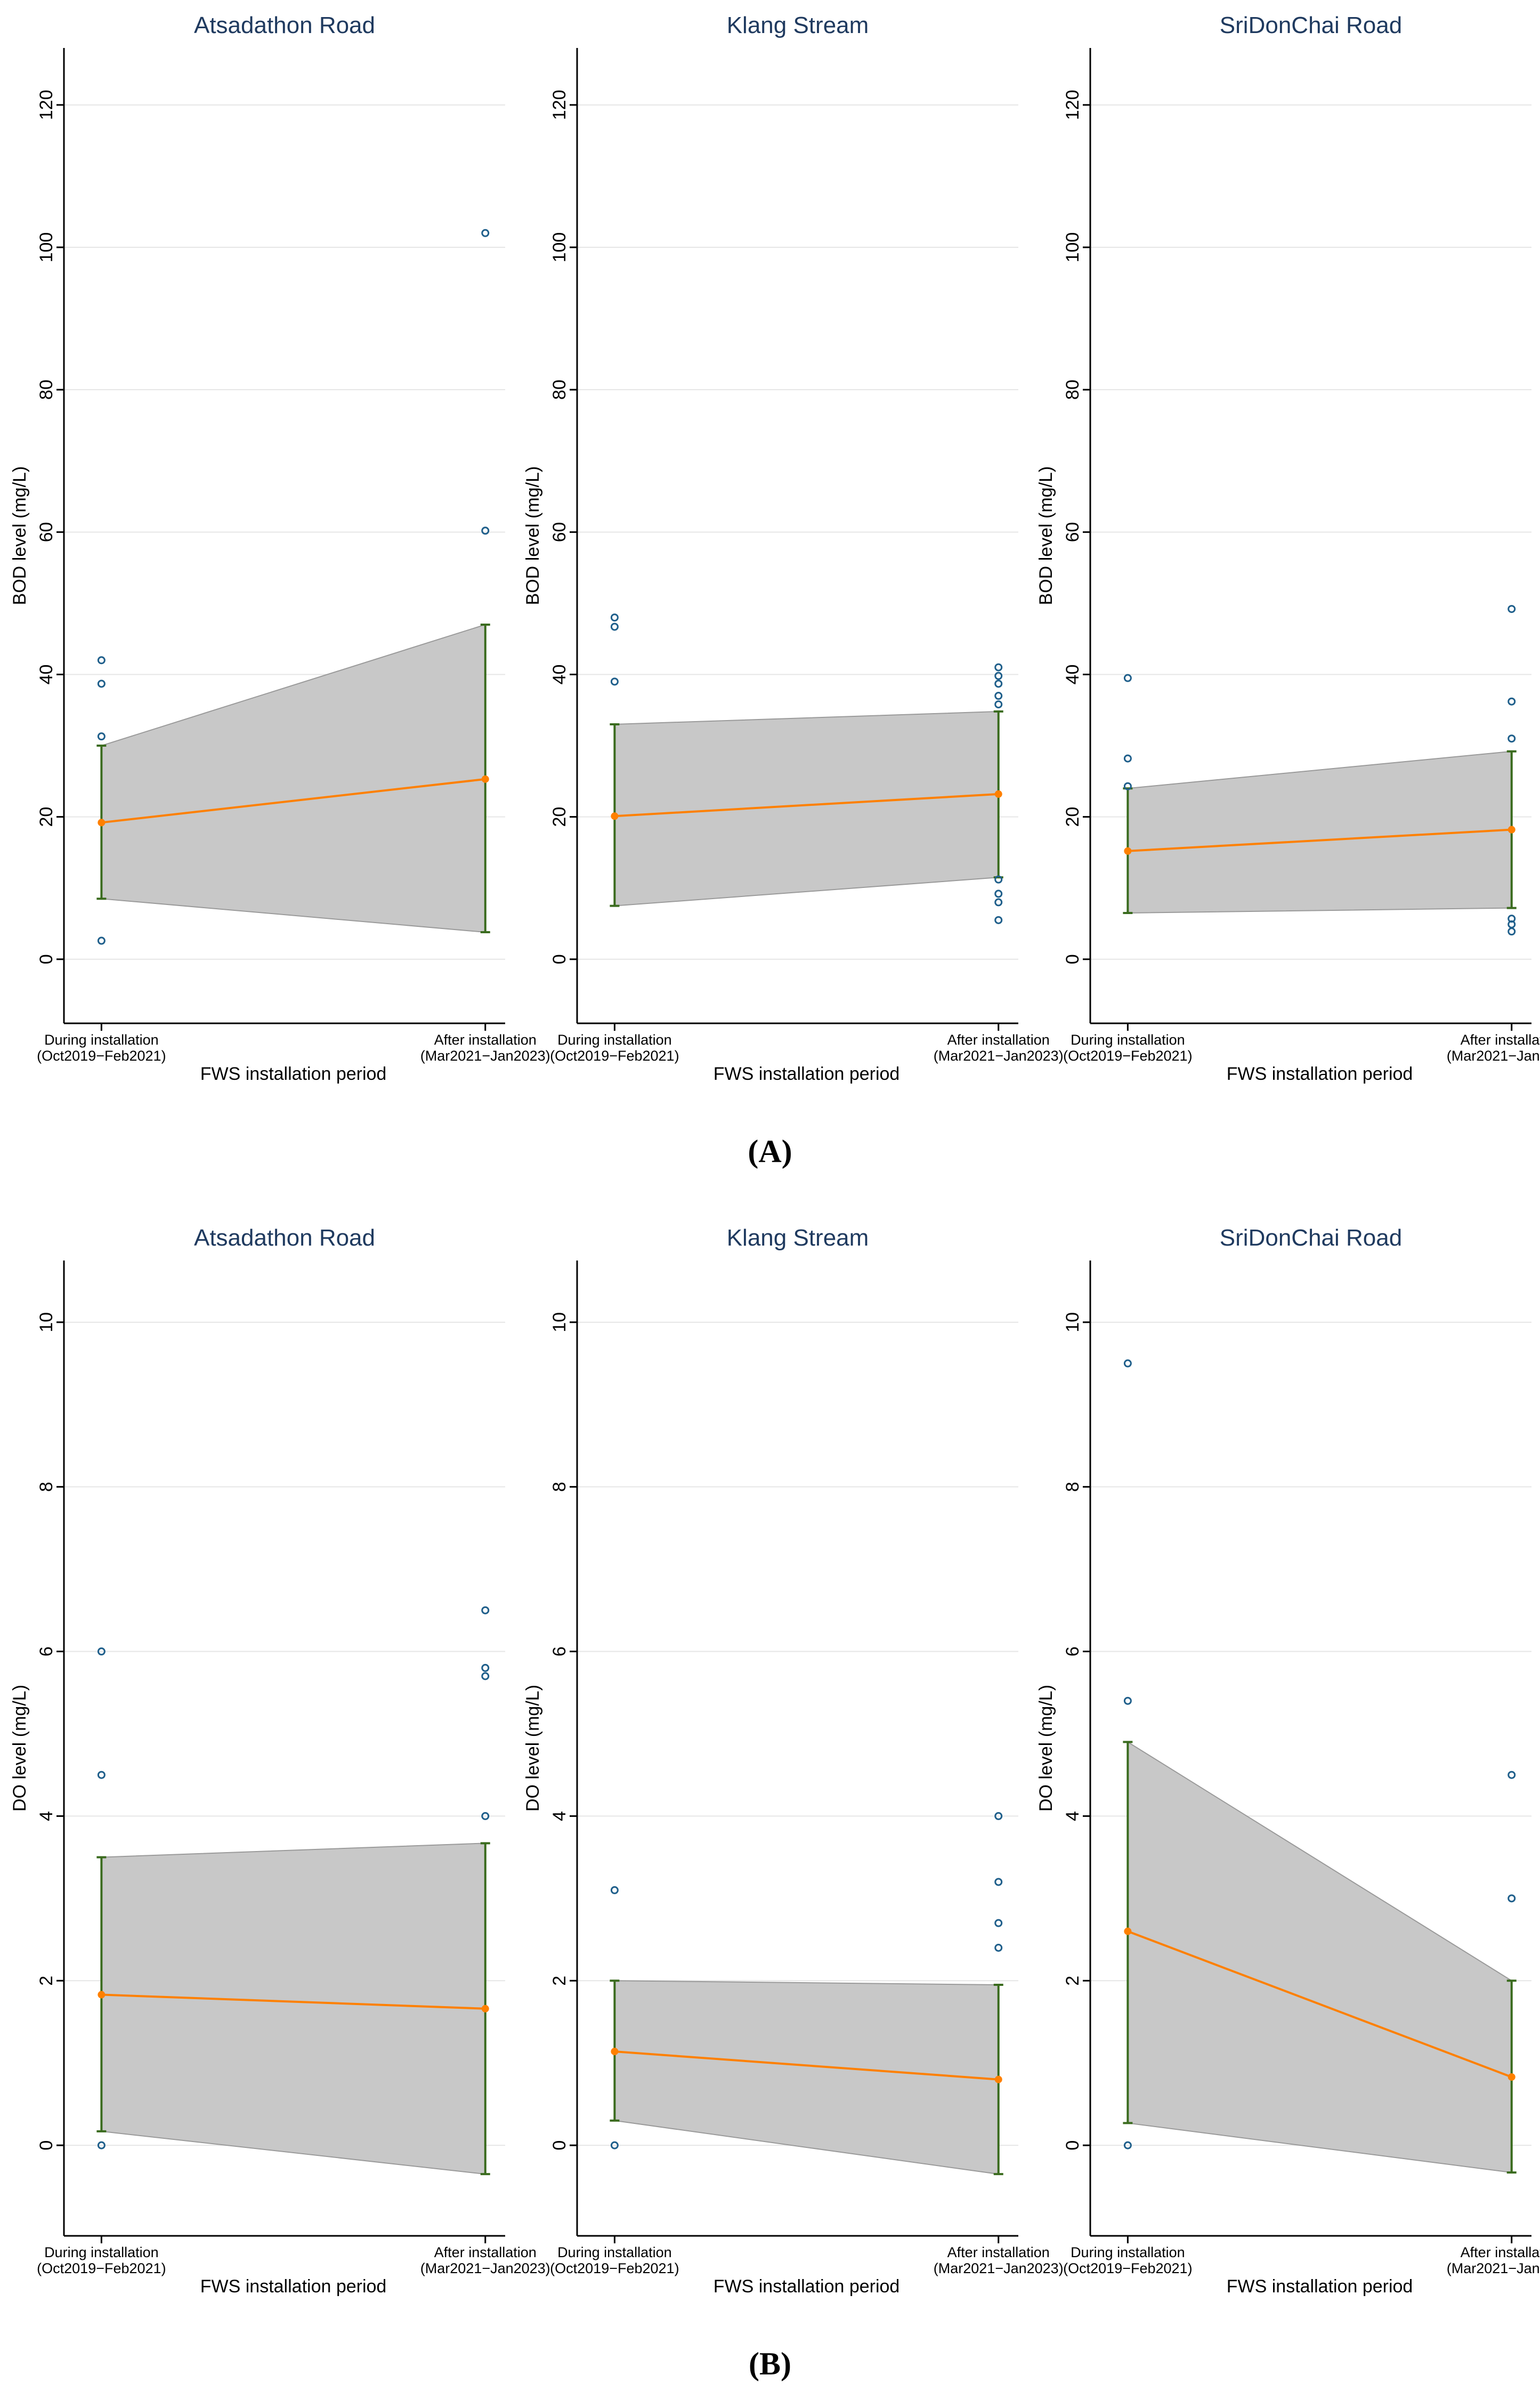  Describe the element at coordinates (559, 1322) in the screenshot. I see `y-tick-label: 10` at that location.